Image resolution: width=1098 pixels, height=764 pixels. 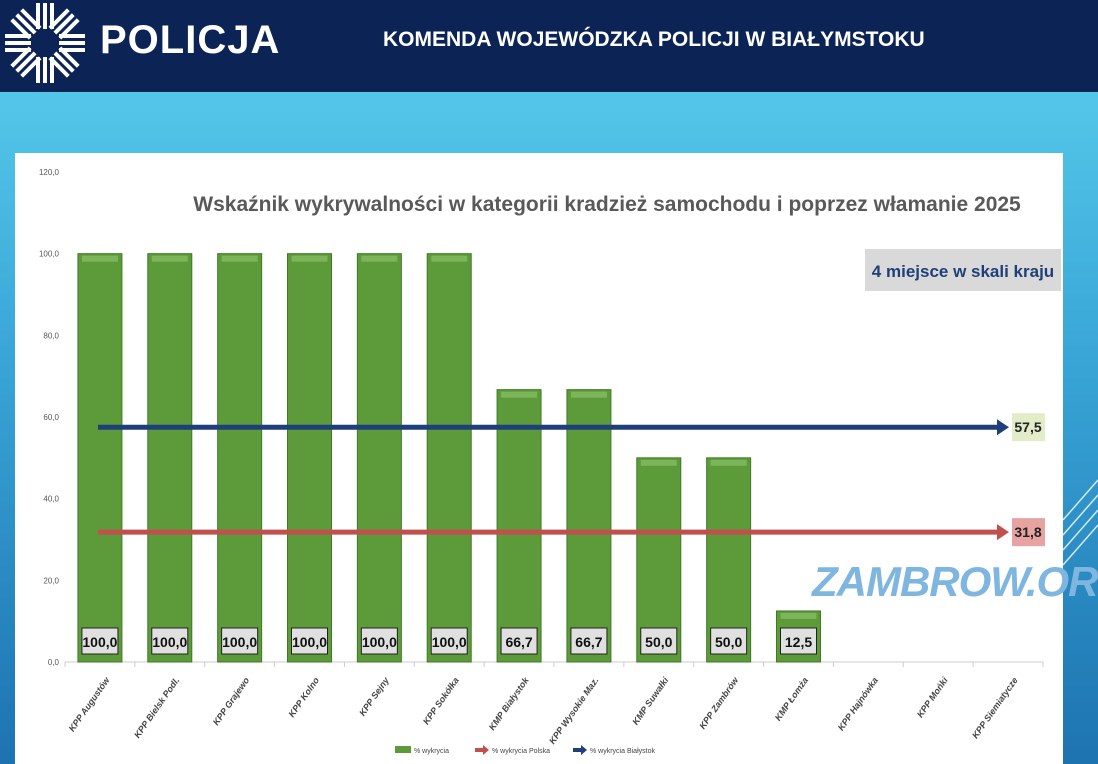 I want to click on category-label: KPP Zambrów, so click(x=719, y=703).